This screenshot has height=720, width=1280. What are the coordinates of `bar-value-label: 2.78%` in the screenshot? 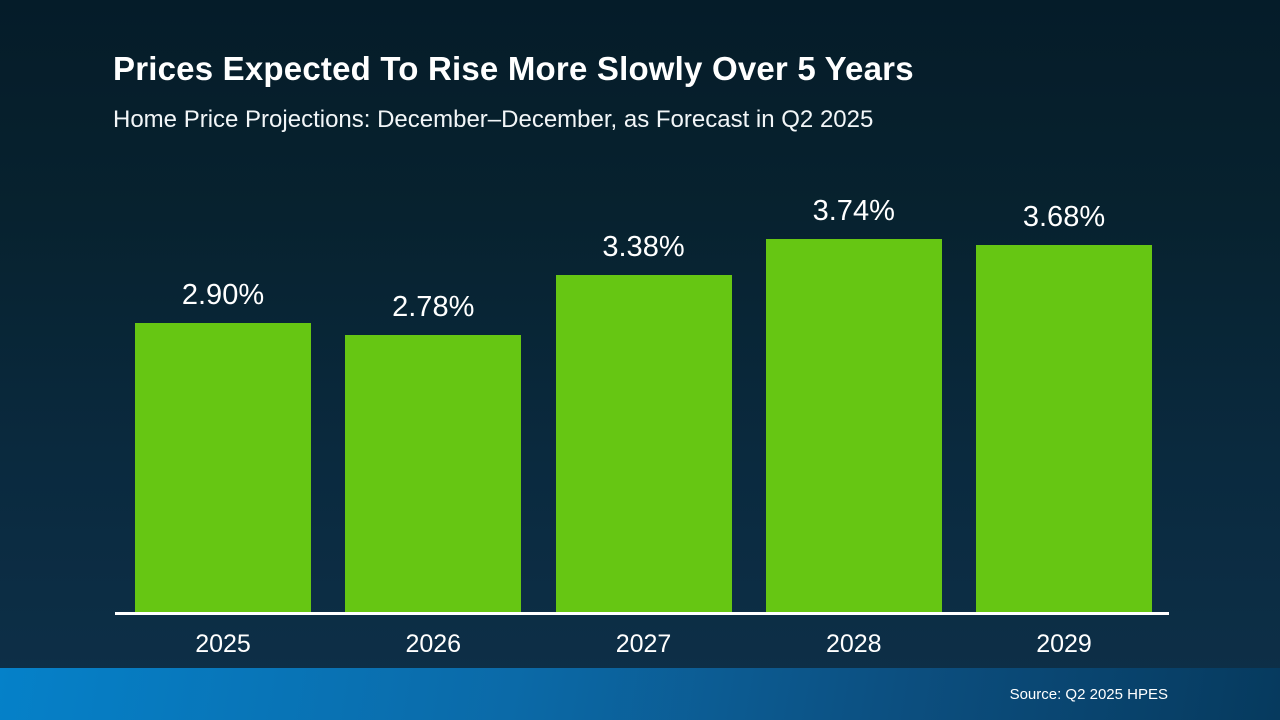 It's located at (433, 307).